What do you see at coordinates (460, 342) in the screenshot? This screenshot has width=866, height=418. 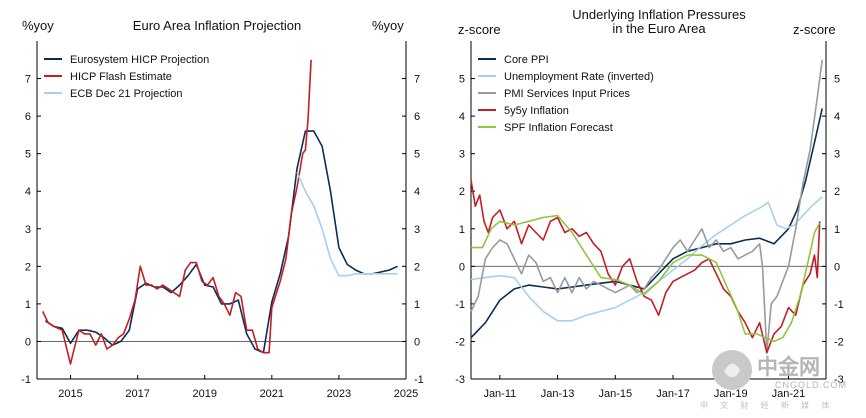 I see `right-y-tick-label-left: -2` at bounding box center [460, 342].